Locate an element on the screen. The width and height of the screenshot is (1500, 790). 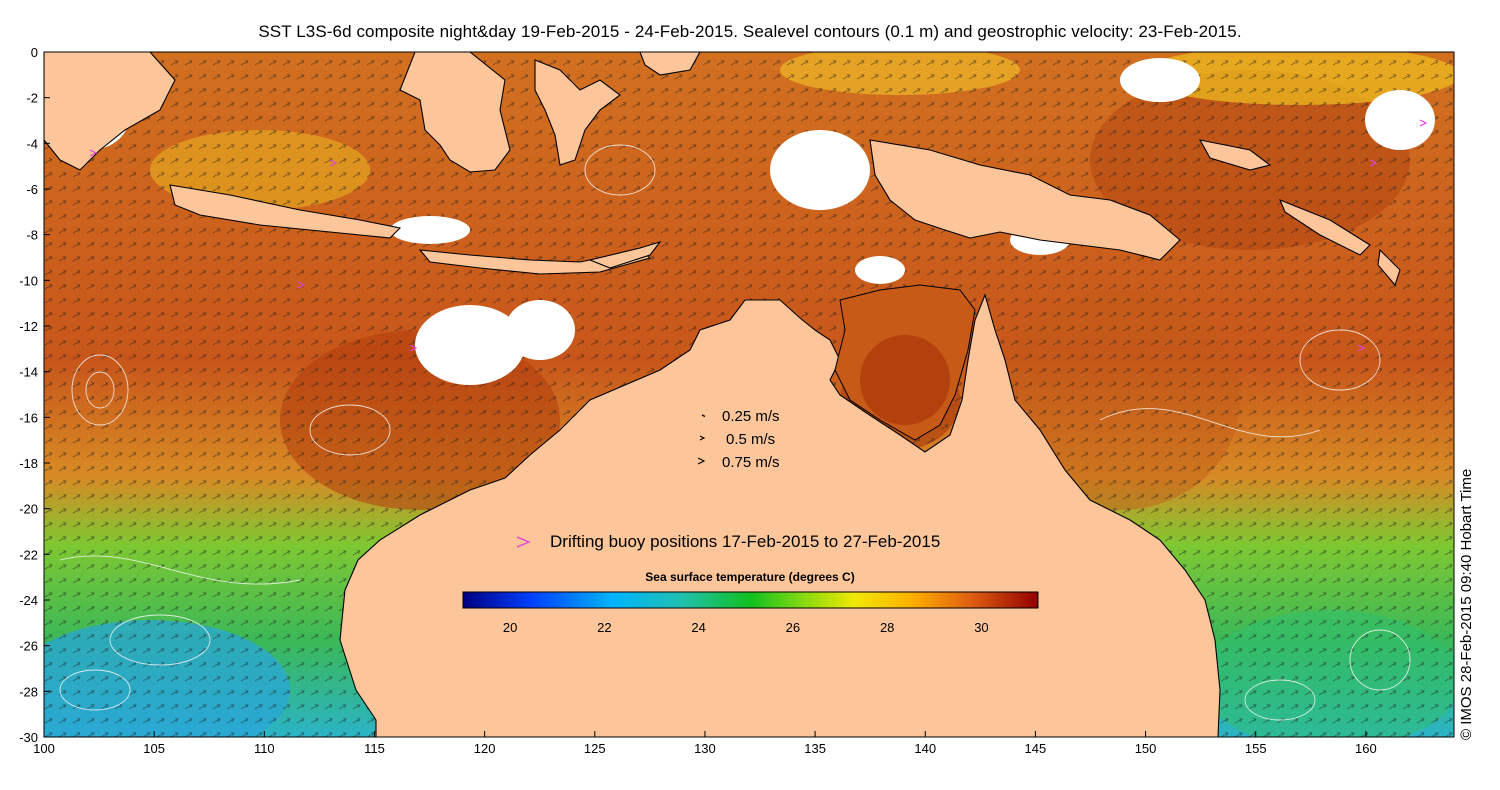
y-tick-label: -24 is located at coordinates (28, 600).